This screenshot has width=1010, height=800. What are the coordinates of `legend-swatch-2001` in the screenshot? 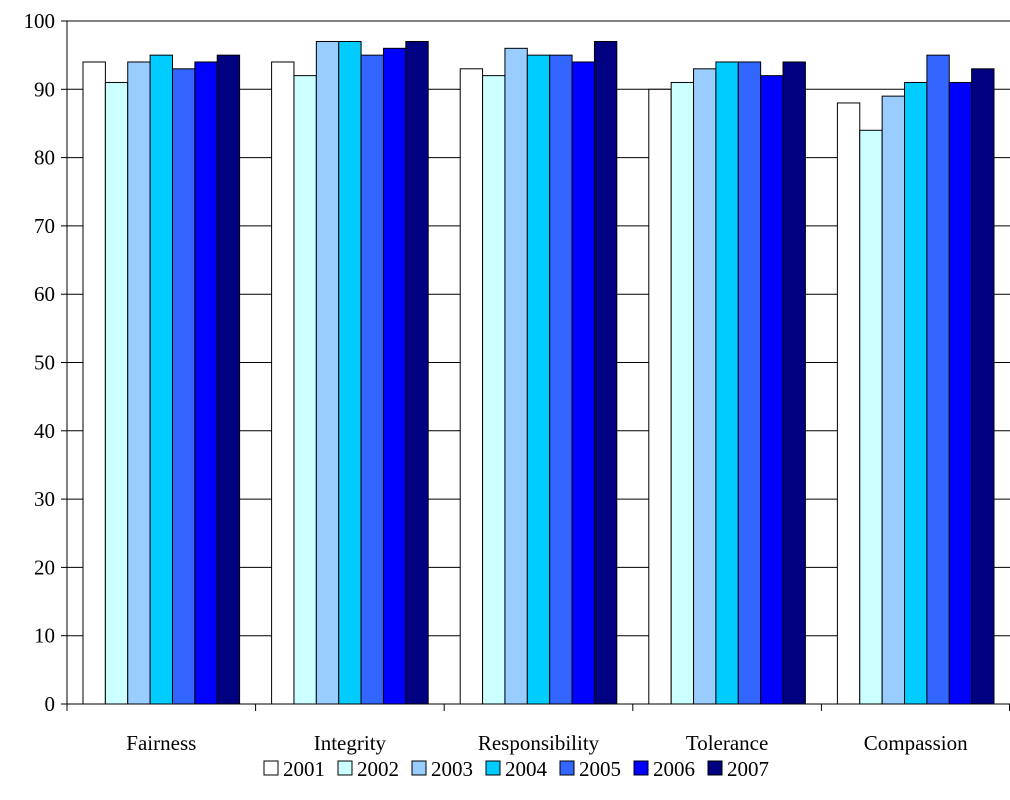 It's located at (271, 768).